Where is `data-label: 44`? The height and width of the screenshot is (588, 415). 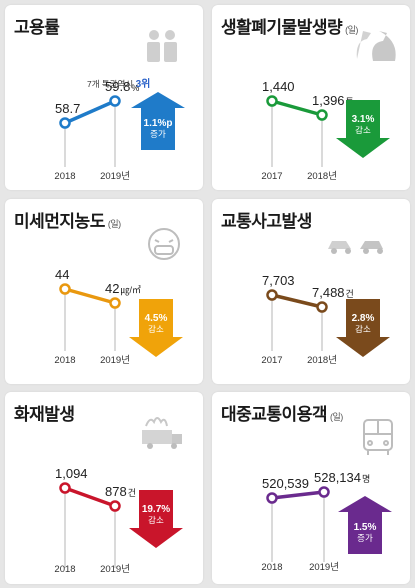 data-label: 44 is located at coordinates (62, 274).